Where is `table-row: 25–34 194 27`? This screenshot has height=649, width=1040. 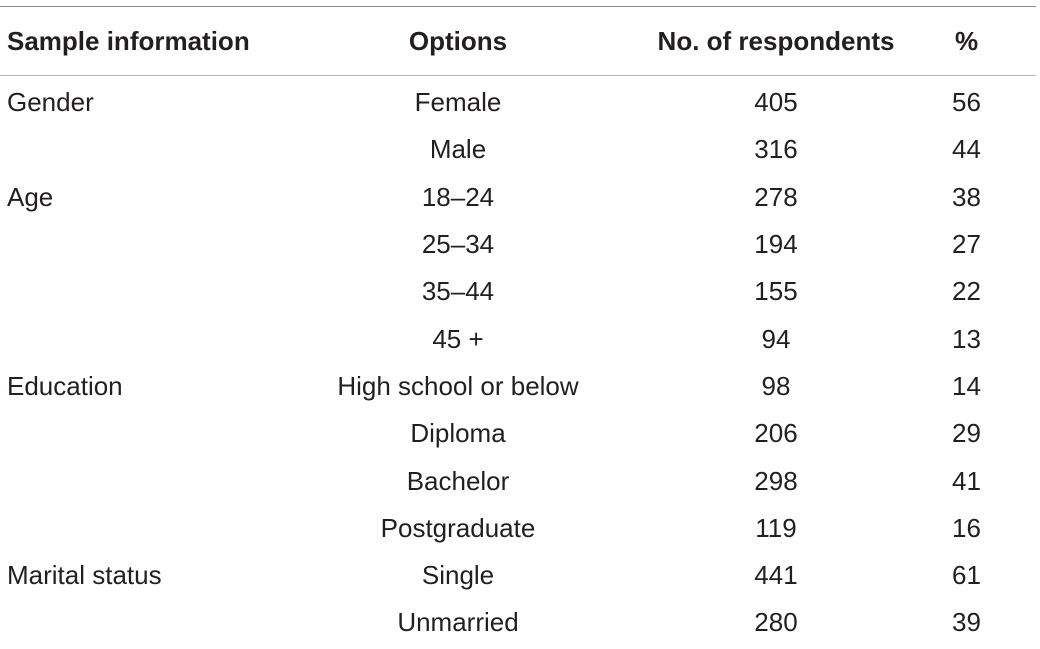 table-row: 25–34 194 27 is located at coordinates (518, 244).